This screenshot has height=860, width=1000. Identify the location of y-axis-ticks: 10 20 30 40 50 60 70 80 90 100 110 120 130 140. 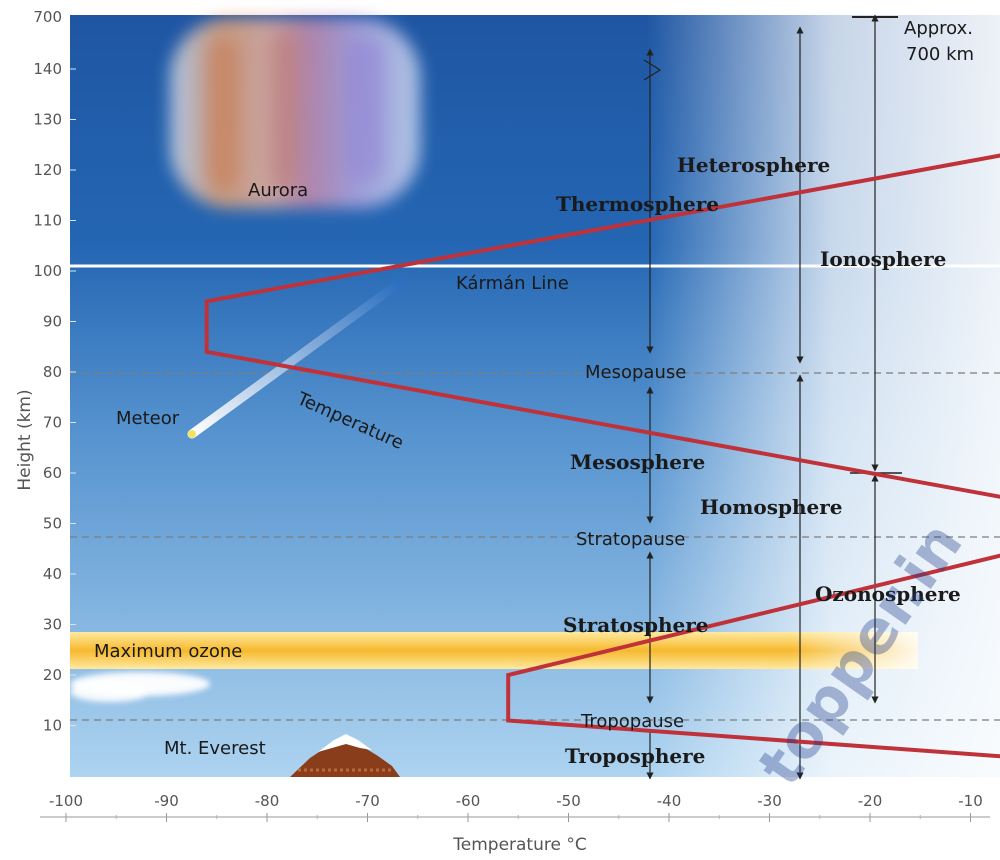
(54, 397).